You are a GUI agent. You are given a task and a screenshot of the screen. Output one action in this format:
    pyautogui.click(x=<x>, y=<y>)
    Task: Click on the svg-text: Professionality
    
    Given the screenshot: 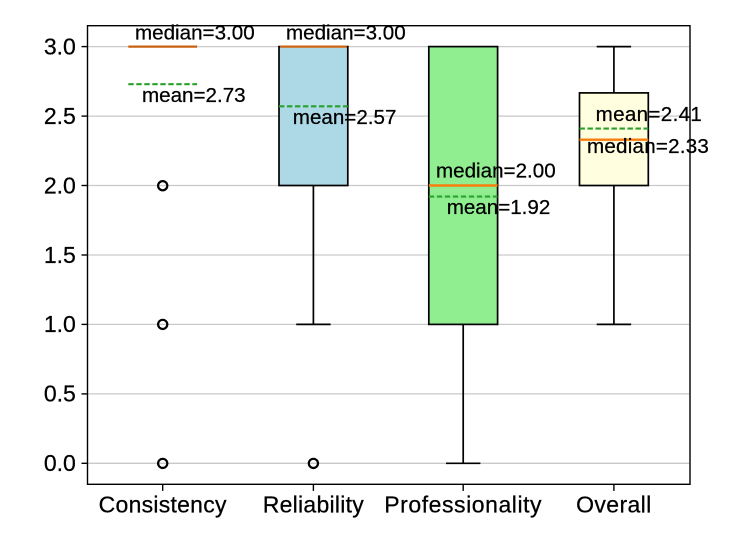 What is the action you would take?
    pyautogui.click(x=463, y=505)
    